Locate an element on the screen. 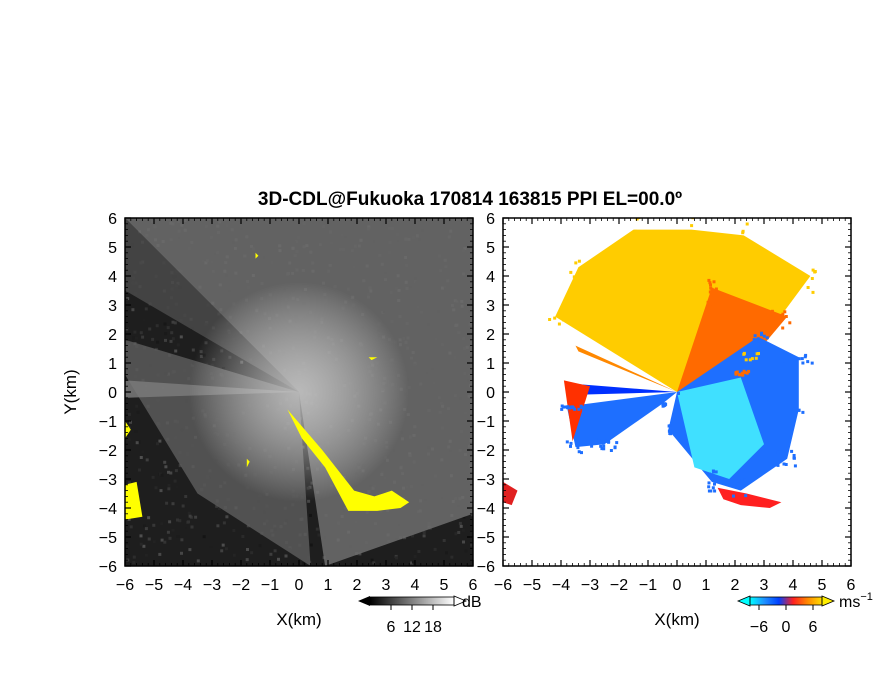 This screenshot has height=680, width=880. xtick-label: −4 is located at coordinates (183, 585).